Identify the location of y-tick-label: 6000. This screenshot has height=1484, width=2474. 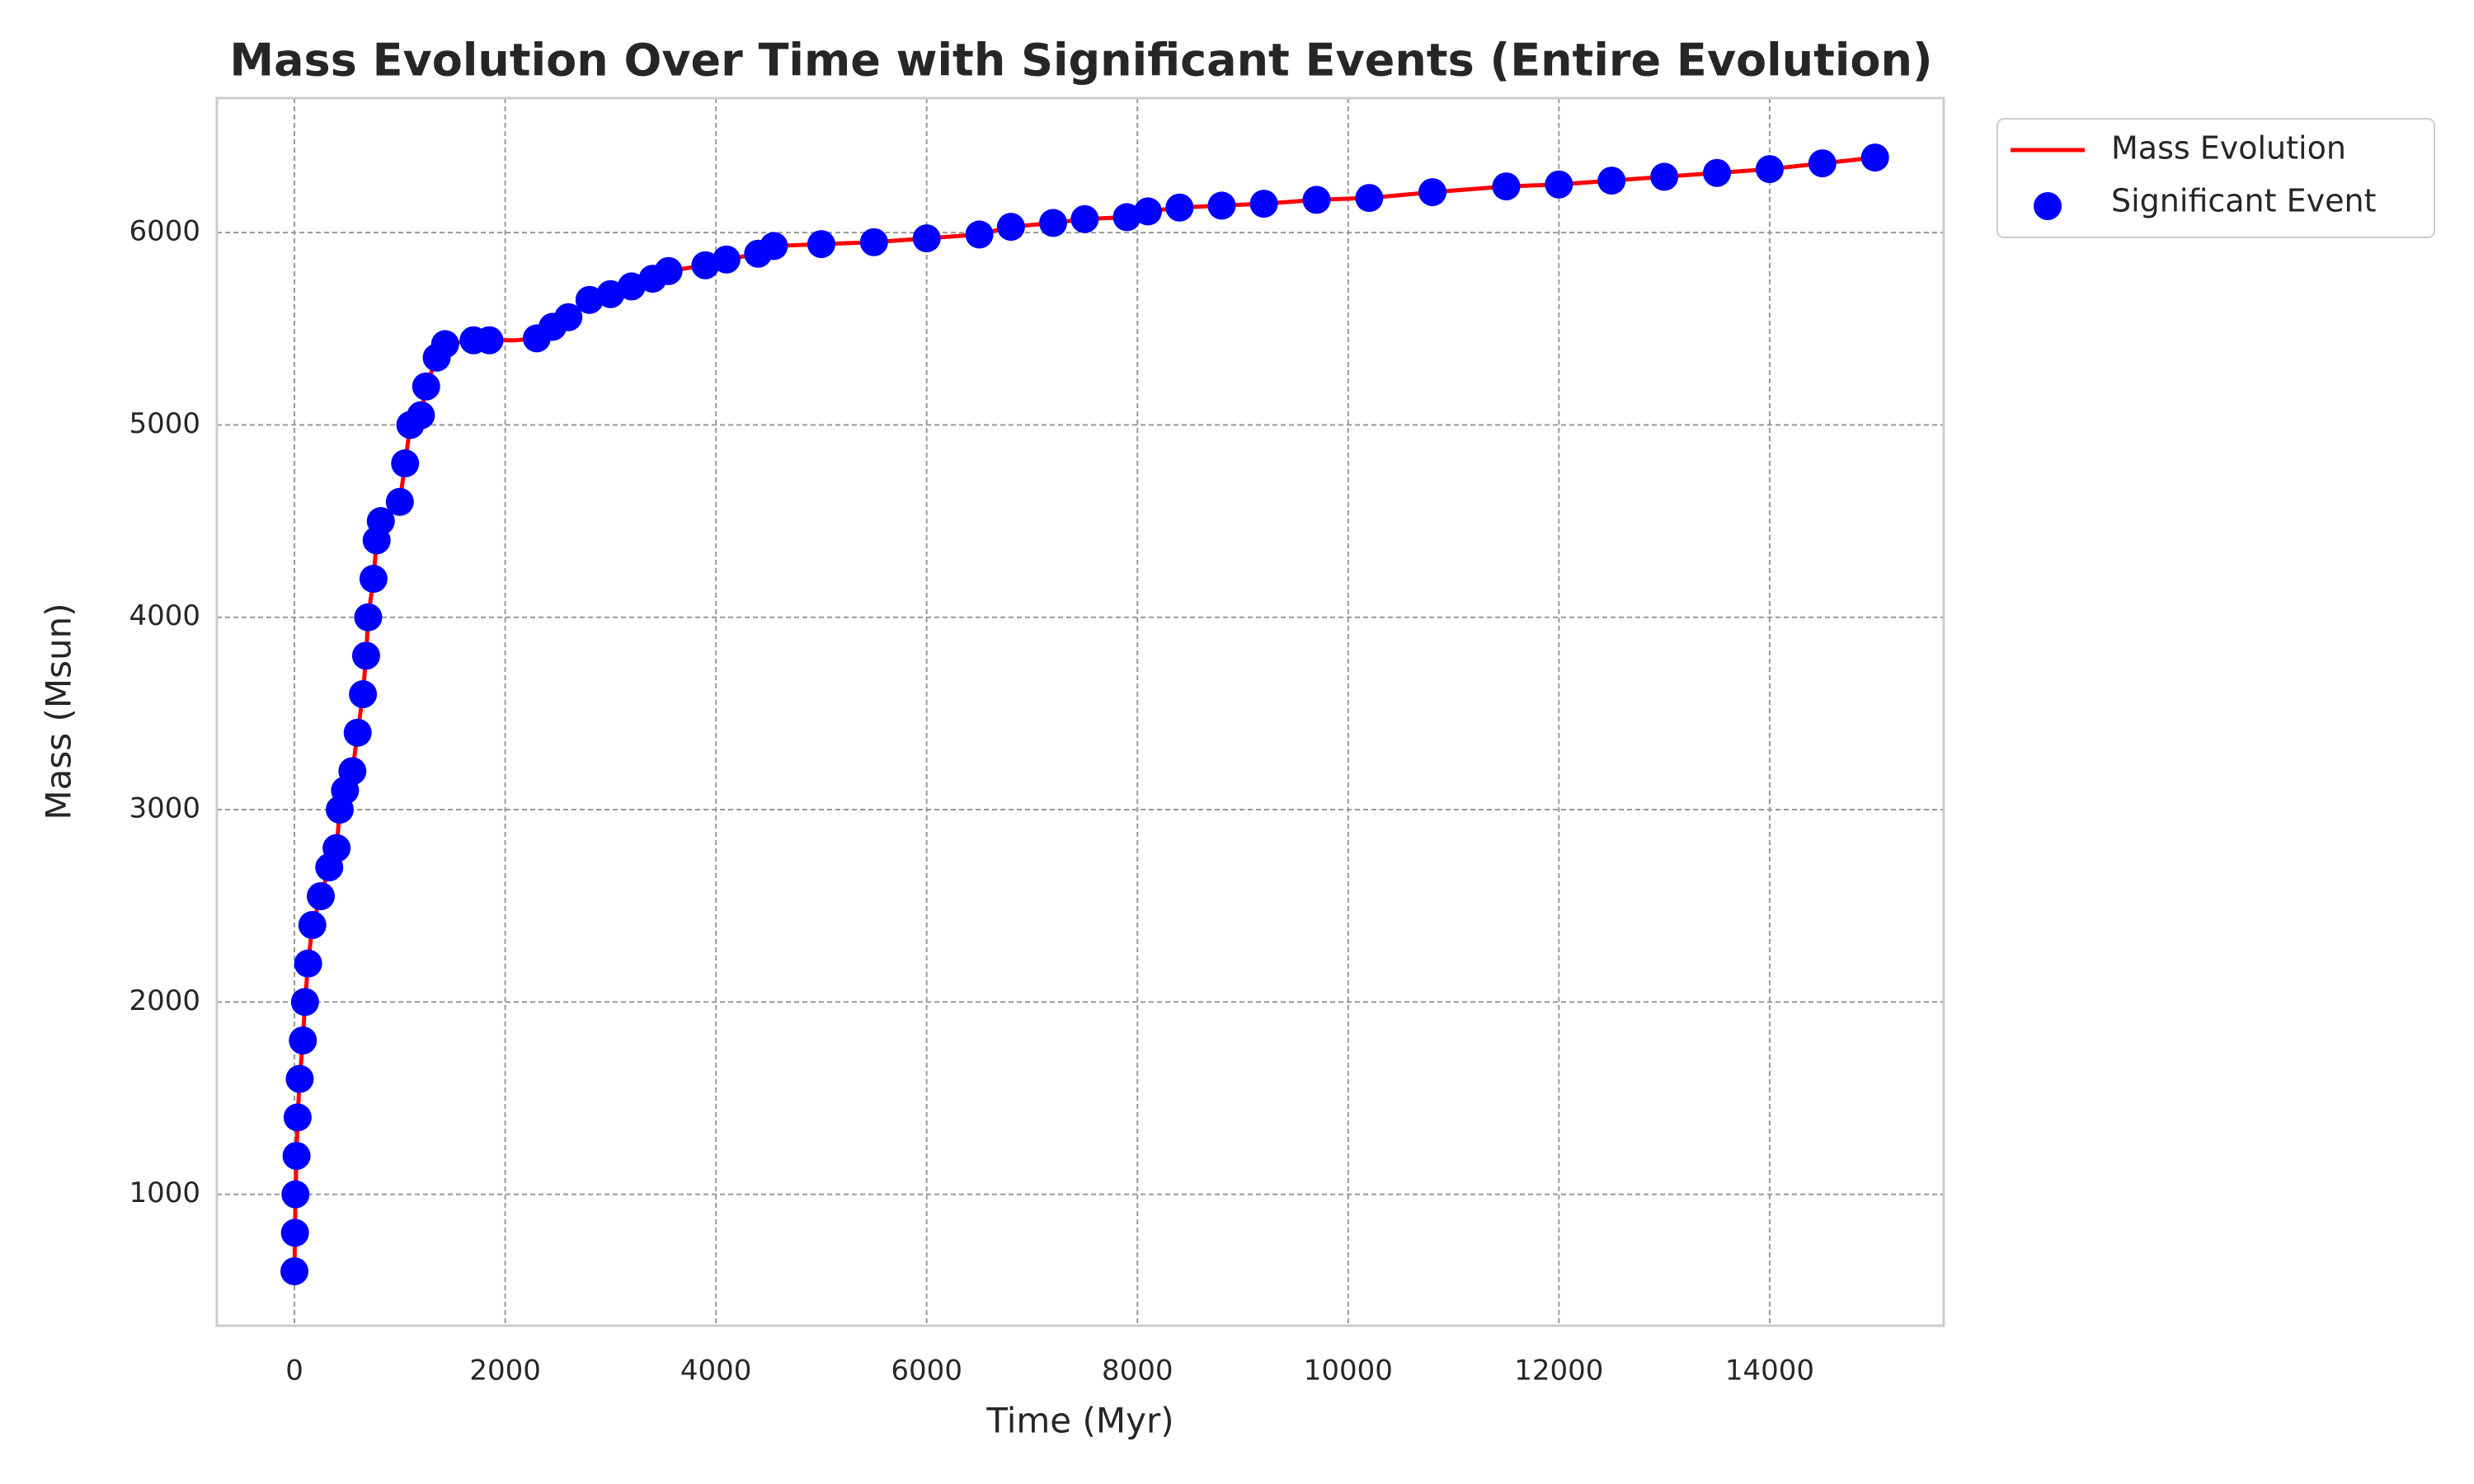
(164, 231).